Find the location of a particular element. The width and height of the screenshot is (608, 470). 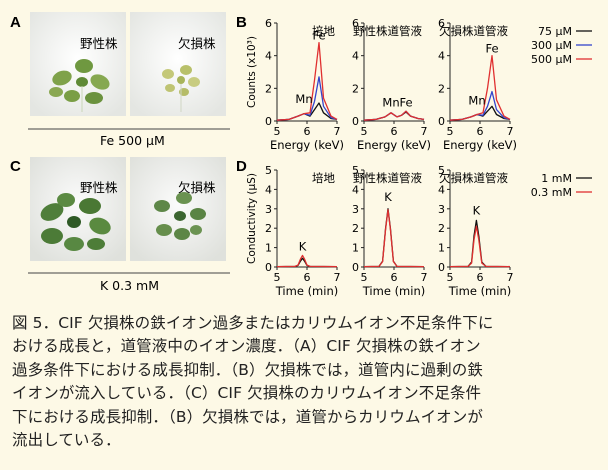

y-axis-label: Conductivity (μS) is located at coordinates (252, 218).